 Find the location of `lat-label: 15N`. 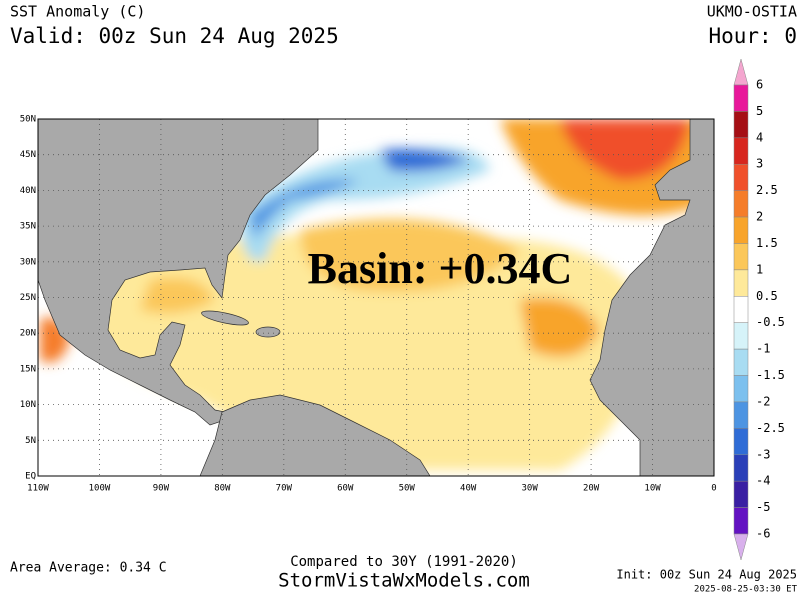

lat-label: 15N is located at coordinates (28, 369).